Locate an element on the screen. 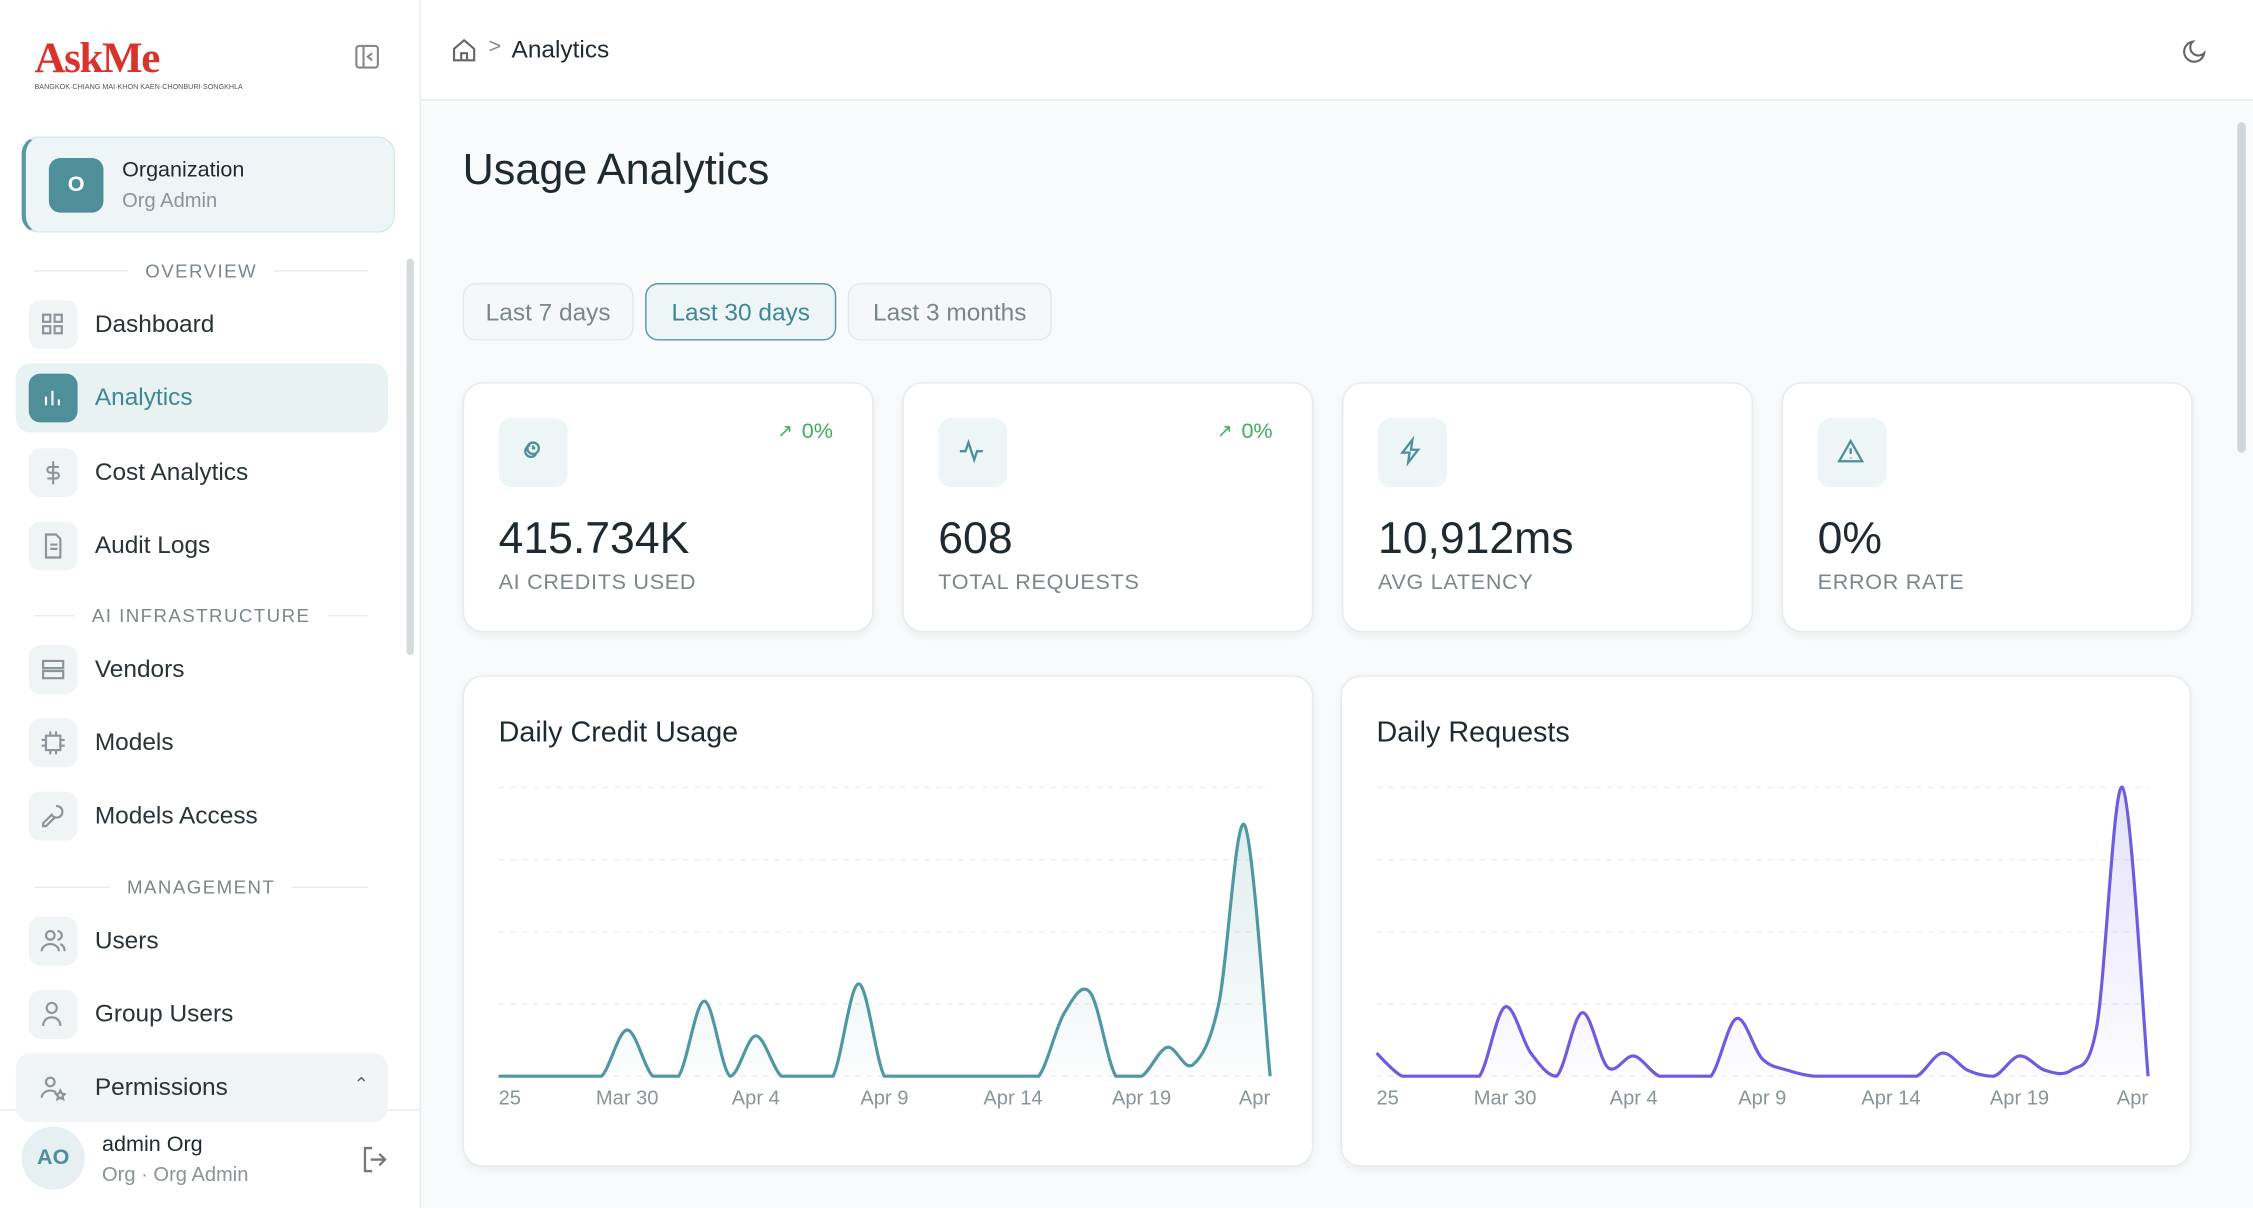 The height and width of the screenshot is (1208, 2253). chart-title: Daily Requests is located at coordinates (1473, 732).